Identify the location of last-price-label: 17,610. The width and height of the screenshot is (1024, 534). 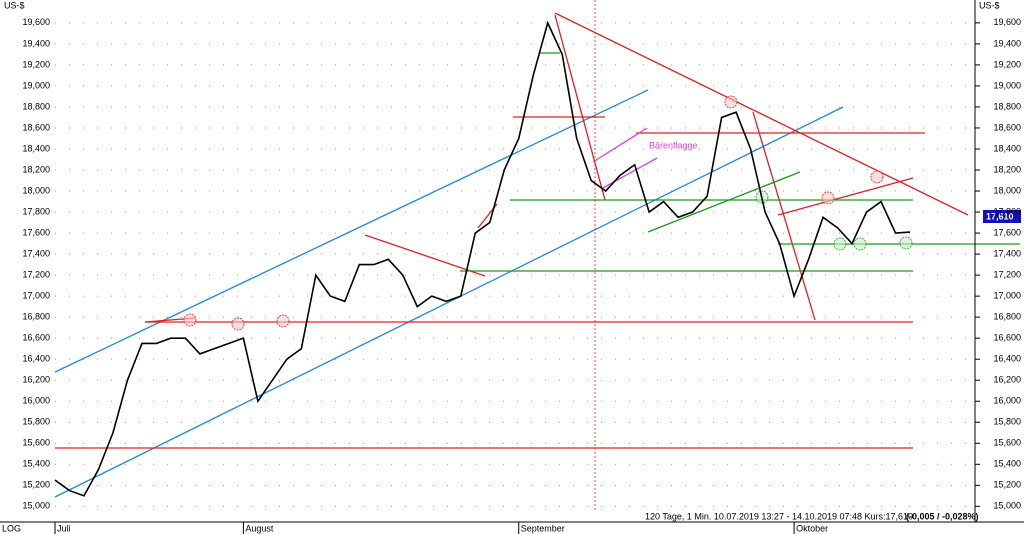
(1000, 216).